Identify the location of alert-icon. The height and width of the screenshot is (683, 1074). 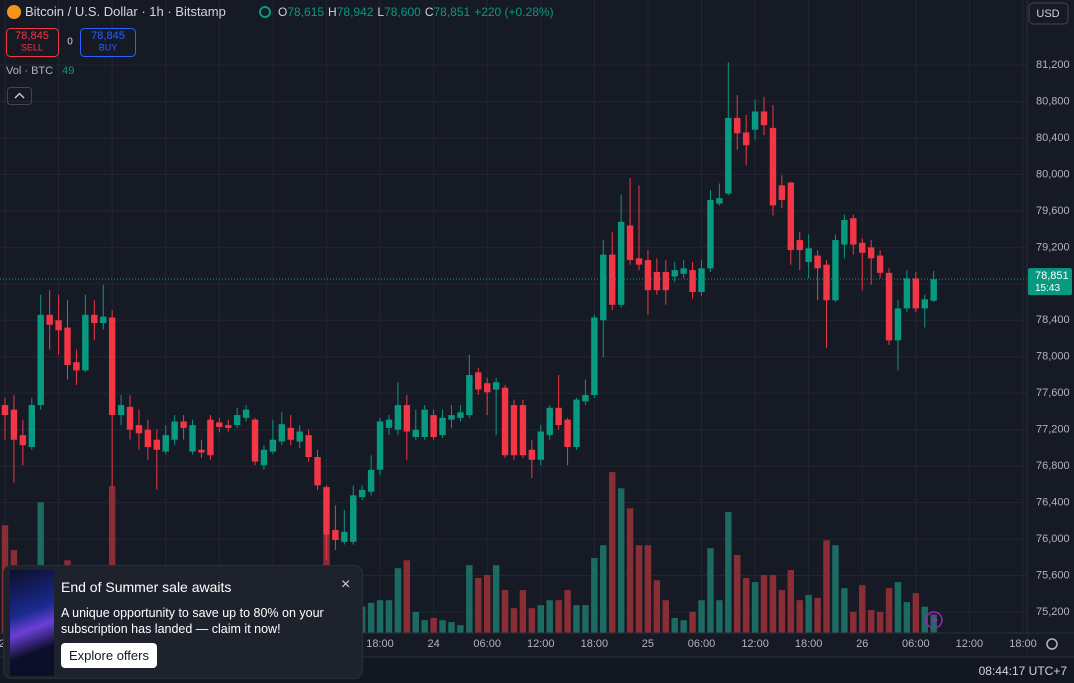
(934, 620).